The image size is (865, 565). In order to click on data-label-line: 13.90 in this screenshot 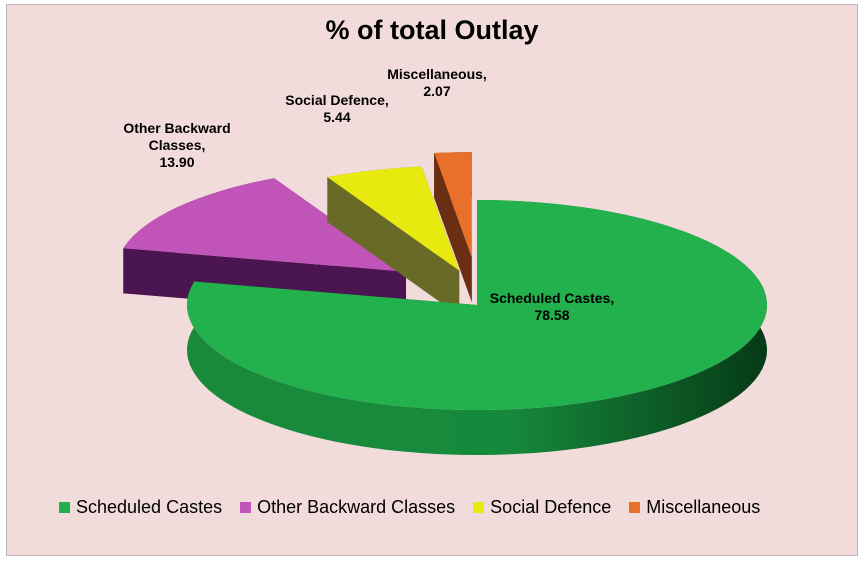, I will do `click(176, 162)`.